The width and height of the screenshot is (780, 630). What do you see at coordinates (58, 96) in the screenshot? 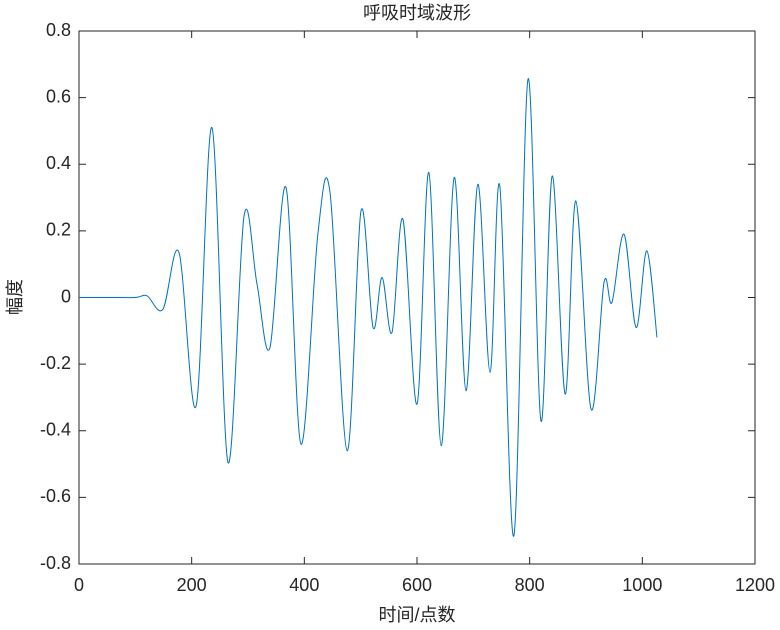
I see `y-tick-label: 0.6` at bounding box center [58, 96].